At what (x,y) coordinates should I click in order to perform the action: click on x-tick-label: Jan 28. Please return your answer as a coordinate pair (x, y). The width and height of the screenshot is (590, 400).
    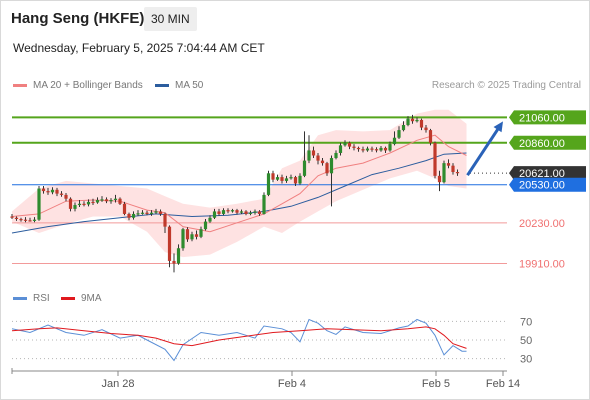
    Looking at the image, I should click on (117, 384).